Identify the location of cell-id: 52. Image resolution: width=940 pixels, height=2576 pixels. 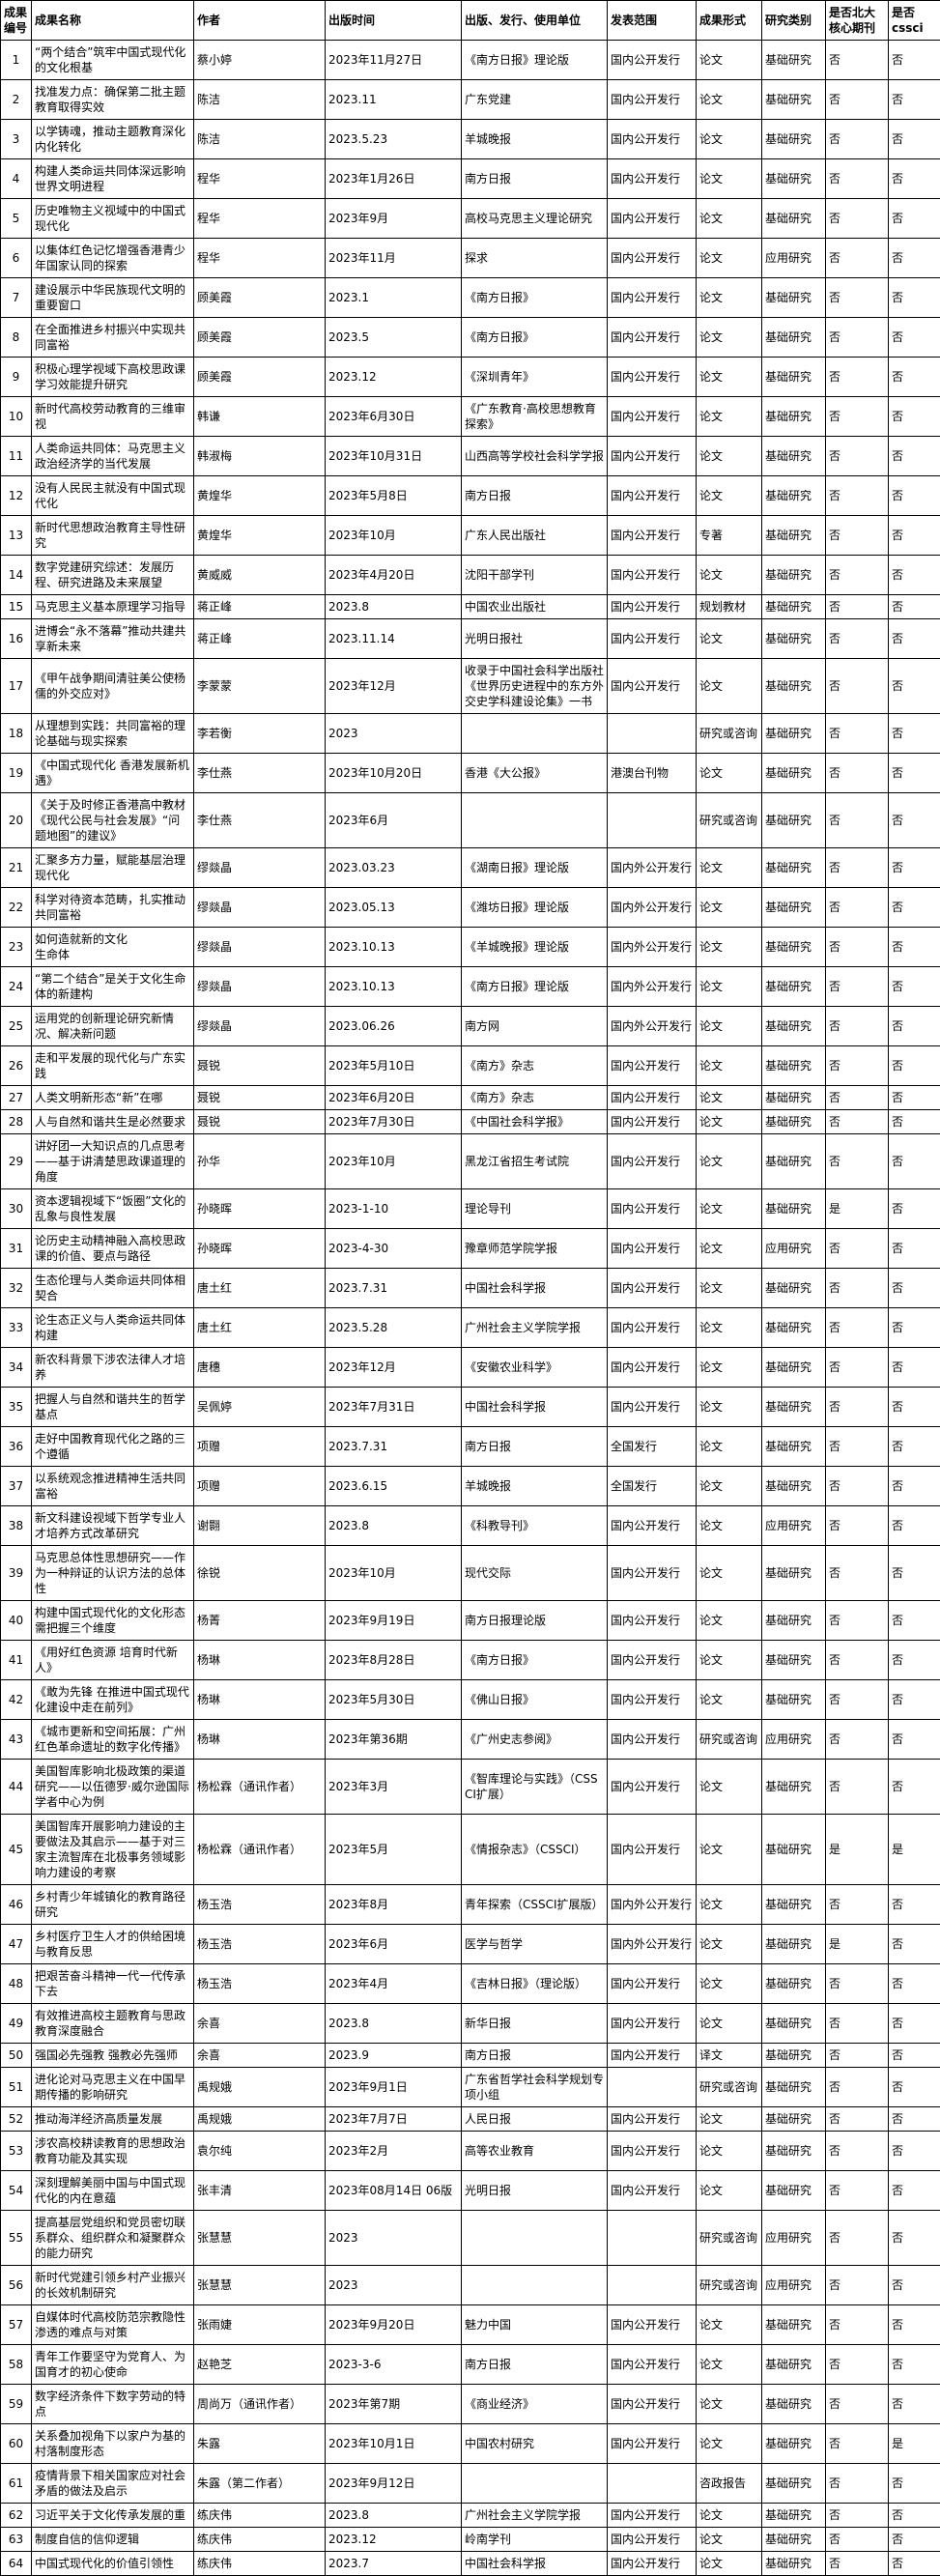
(17, 2120).